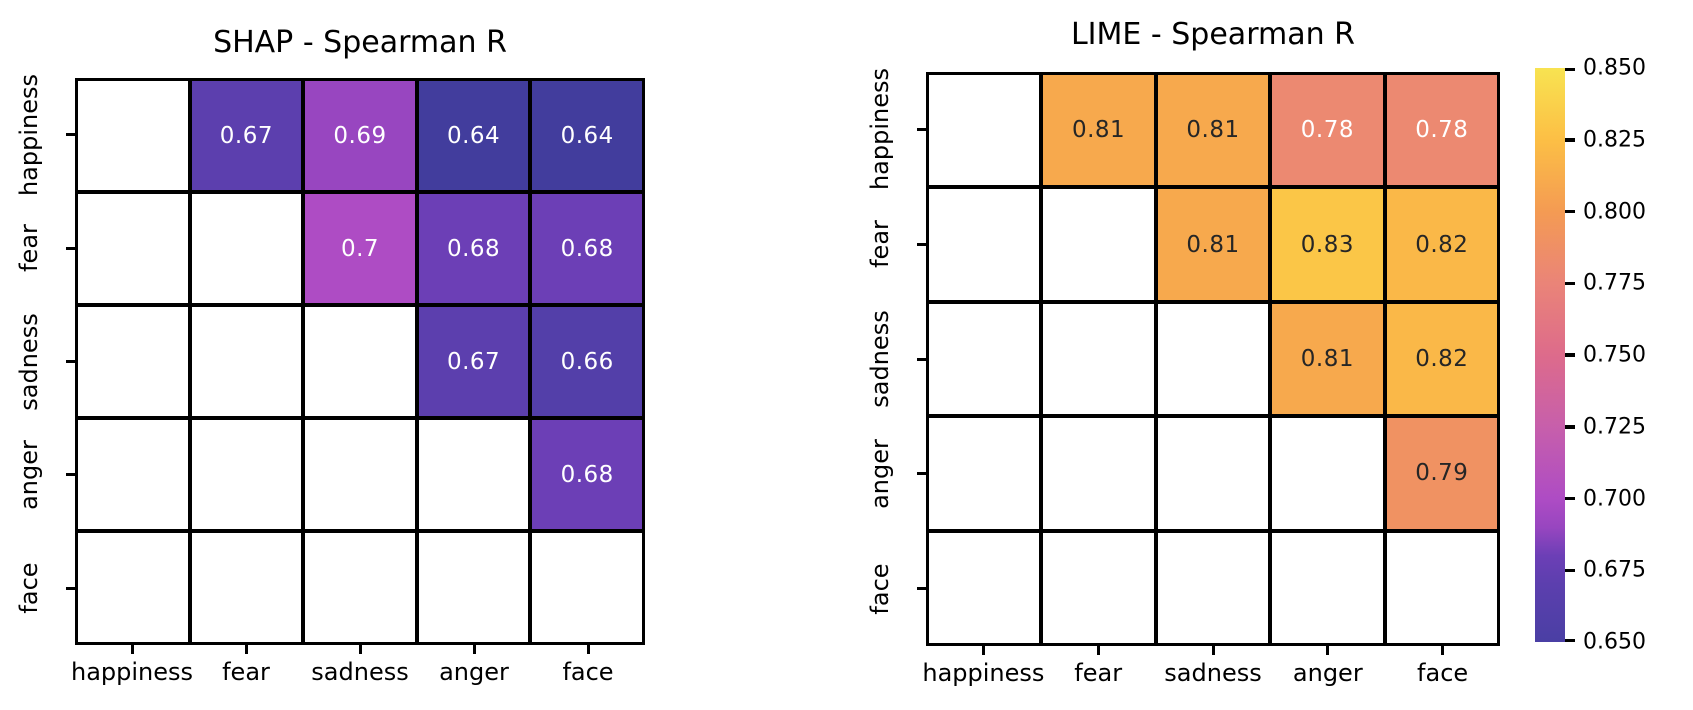 This screenshot has height=710, width=1693. Describe the element at coordinates (1327, 673) in the screenshot. I see `x-tick-label: anger` at that location.